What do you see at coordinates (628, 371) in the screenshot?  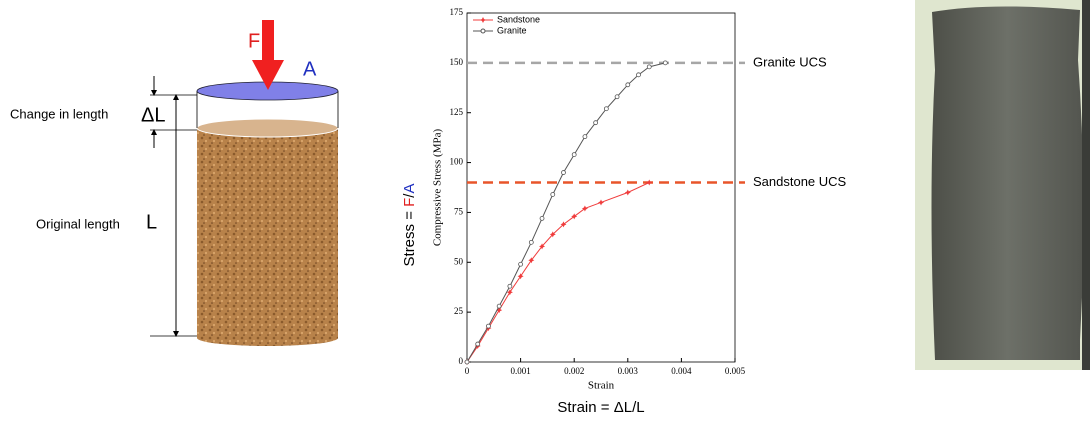 I see `x-tick-label: 0.003` at bounding box center [628, 371].